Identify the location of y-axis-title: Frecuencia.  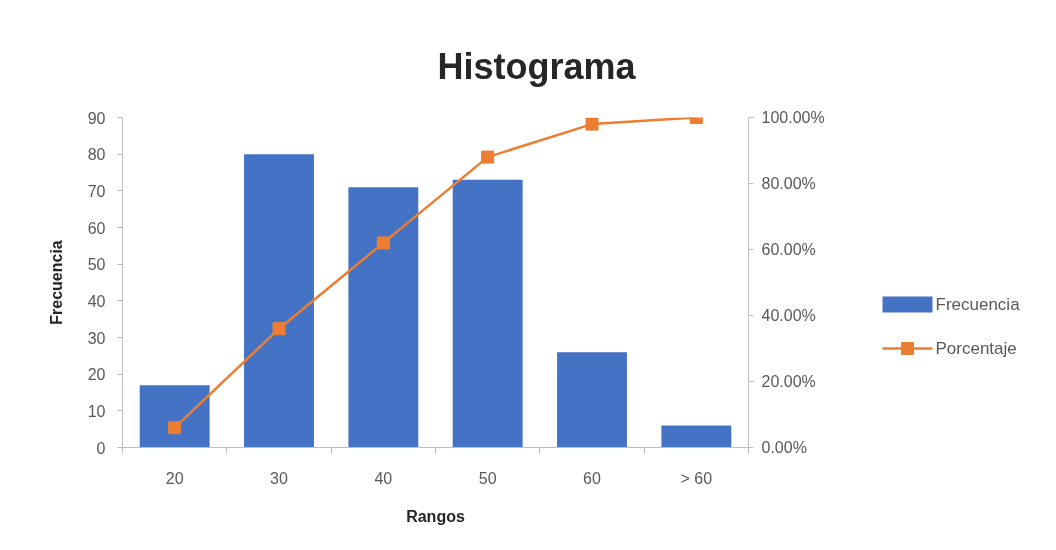
(56, 282).